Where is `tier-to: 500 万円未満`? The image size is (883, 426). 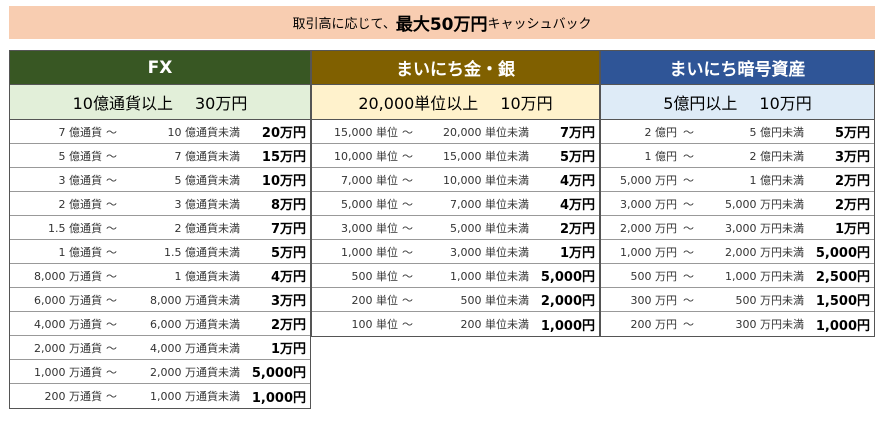 tier-to: 500 万円未満 is located at coordinates (770, 300).